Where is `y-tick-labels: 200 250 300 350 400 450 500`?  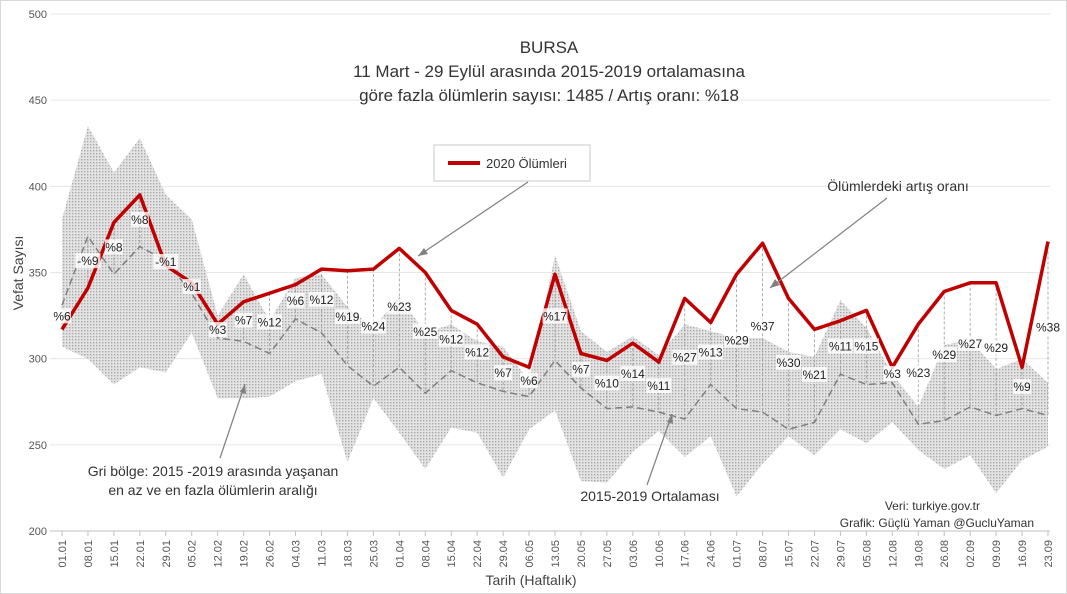
y-tick-labels: 200 250 300 350 400 450 500 is located at coordinates (38, 273).